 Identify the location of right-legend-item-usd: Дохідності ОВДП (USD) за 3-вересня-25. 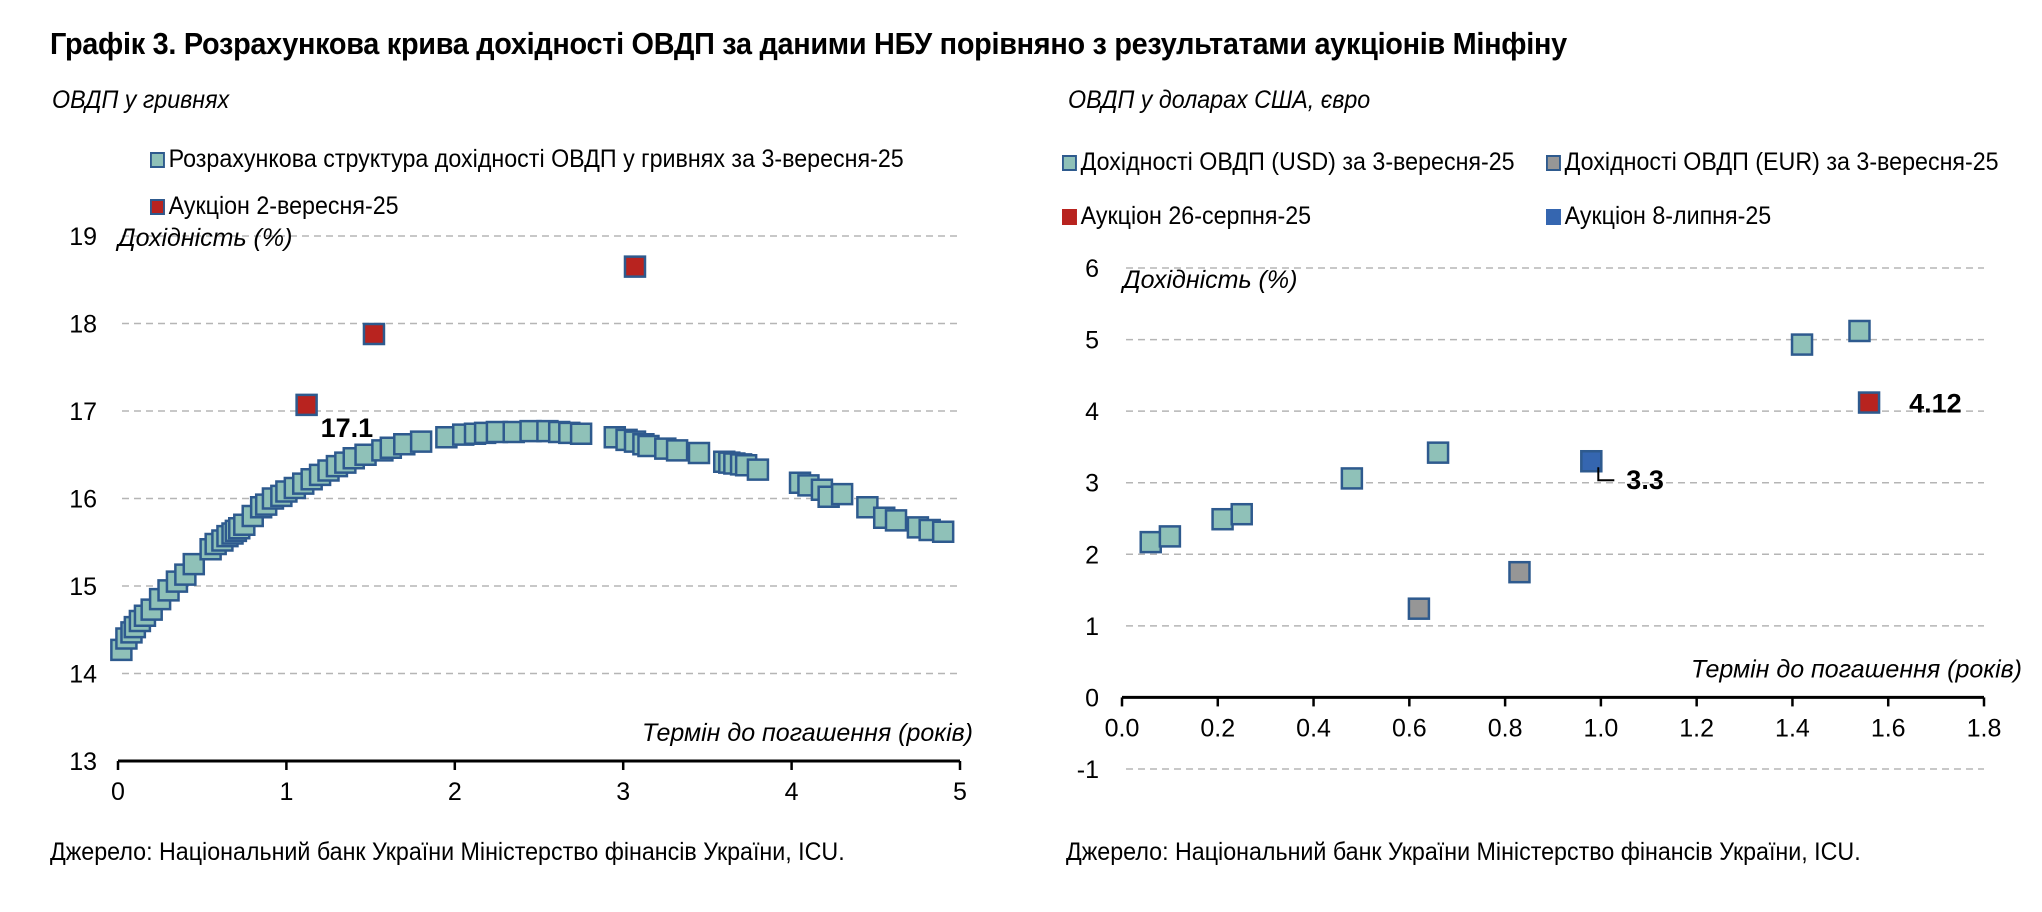
(1288, 162).